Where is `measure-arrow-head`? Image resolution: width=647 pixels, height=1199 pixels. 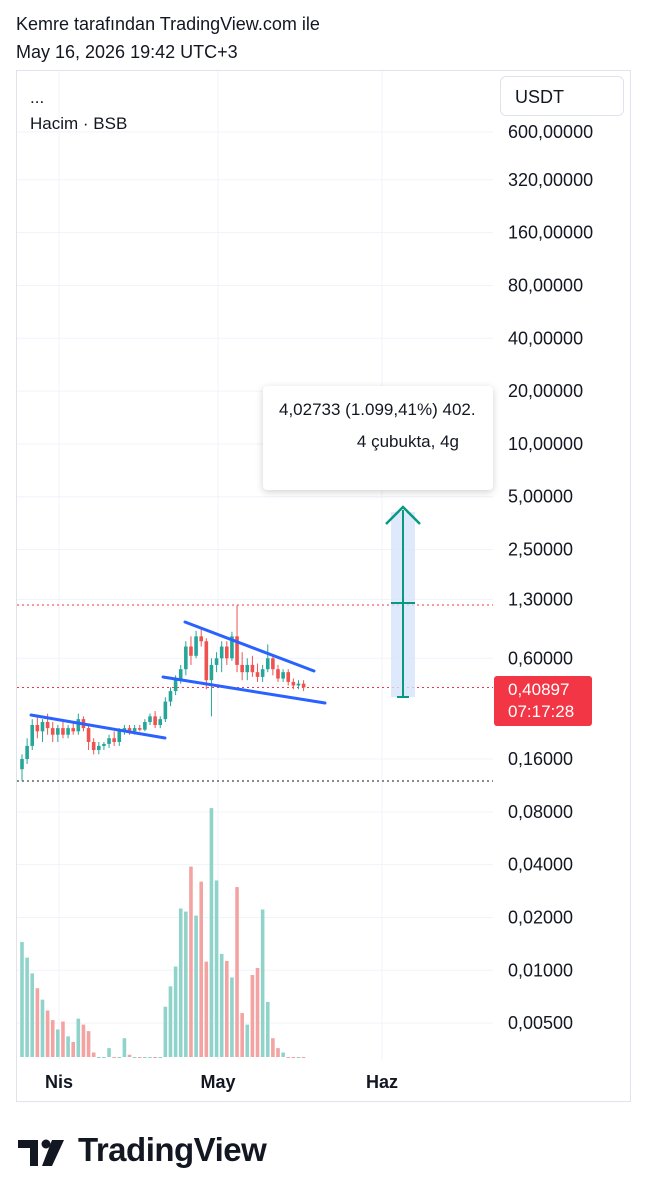
measure-arrow-head is located at coordinates (403, 515).